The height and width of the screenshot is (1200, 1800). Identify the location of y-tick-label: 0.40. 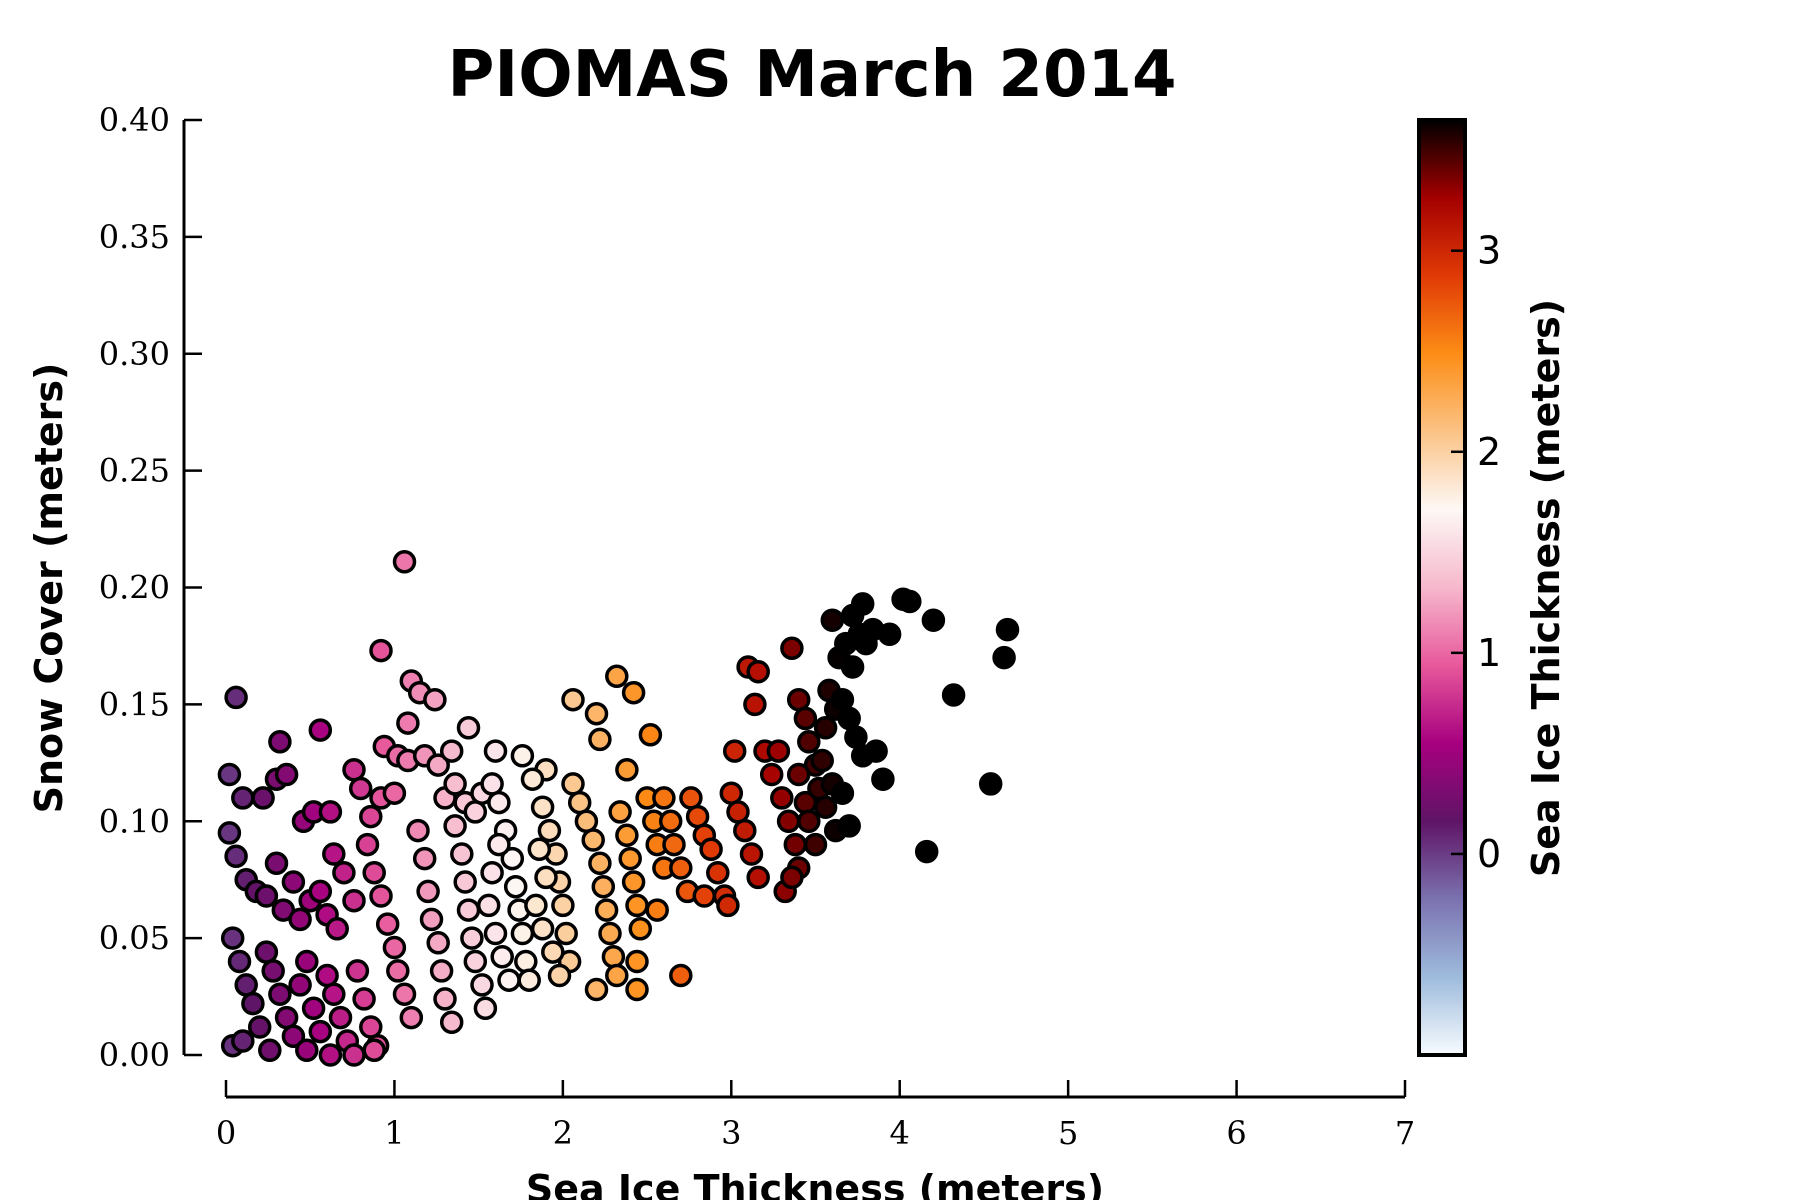
(134, 120).